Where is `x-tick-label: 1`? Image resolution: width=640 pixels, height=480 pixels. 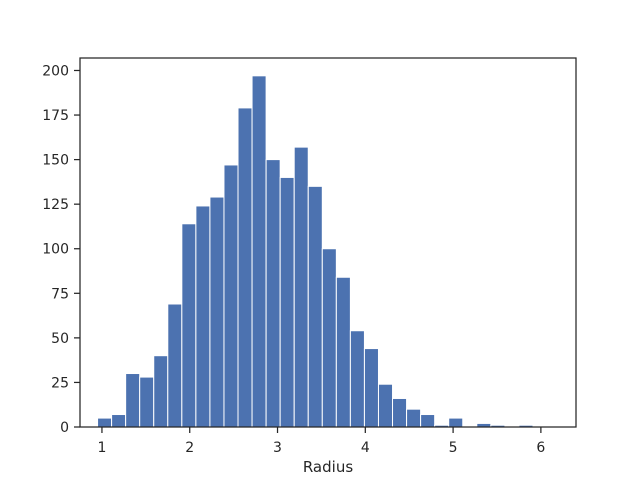 x-tick-label: 1 is located at coordinates (101, 448).